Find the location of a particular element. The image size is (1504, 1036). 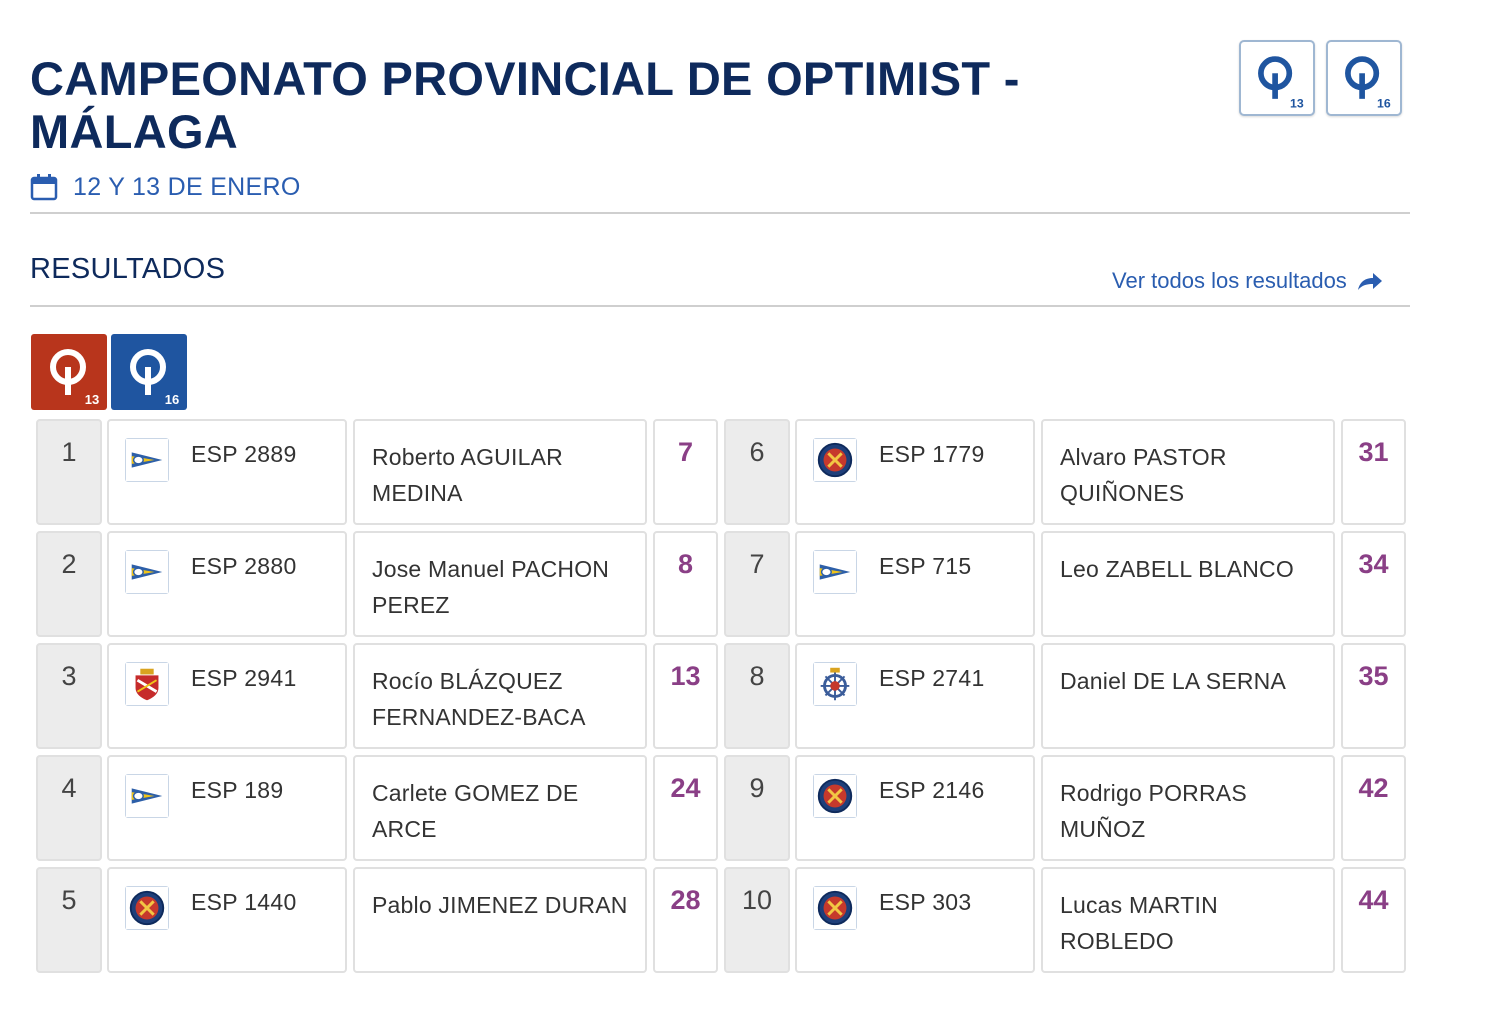

sail-number: ESP 303 is located at coordinates (925, 902).